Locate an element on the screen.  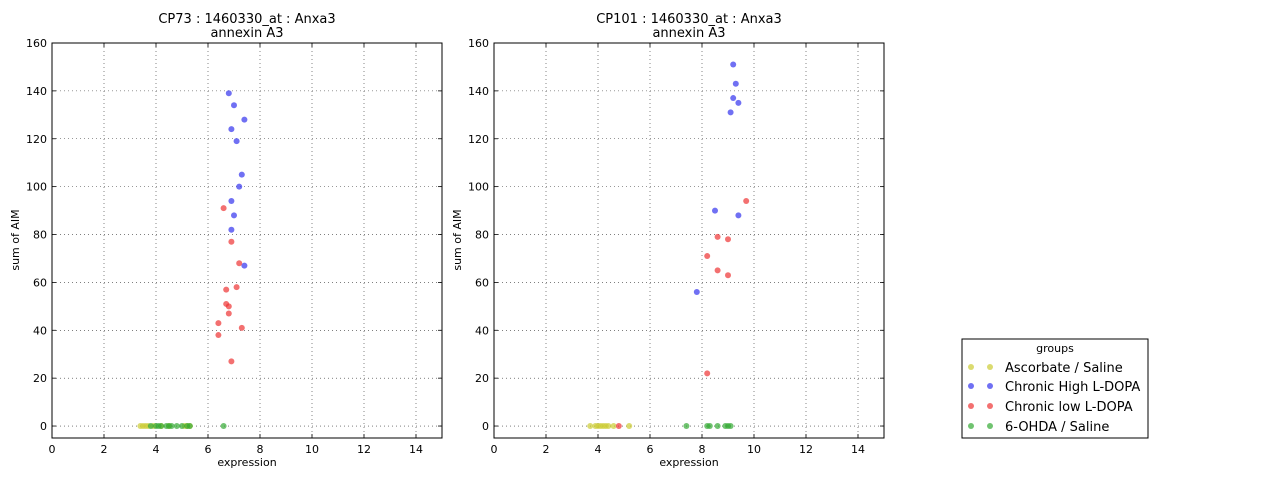
legend-label: Chronic High L-DOPA is located at coordinates (1072, 387).